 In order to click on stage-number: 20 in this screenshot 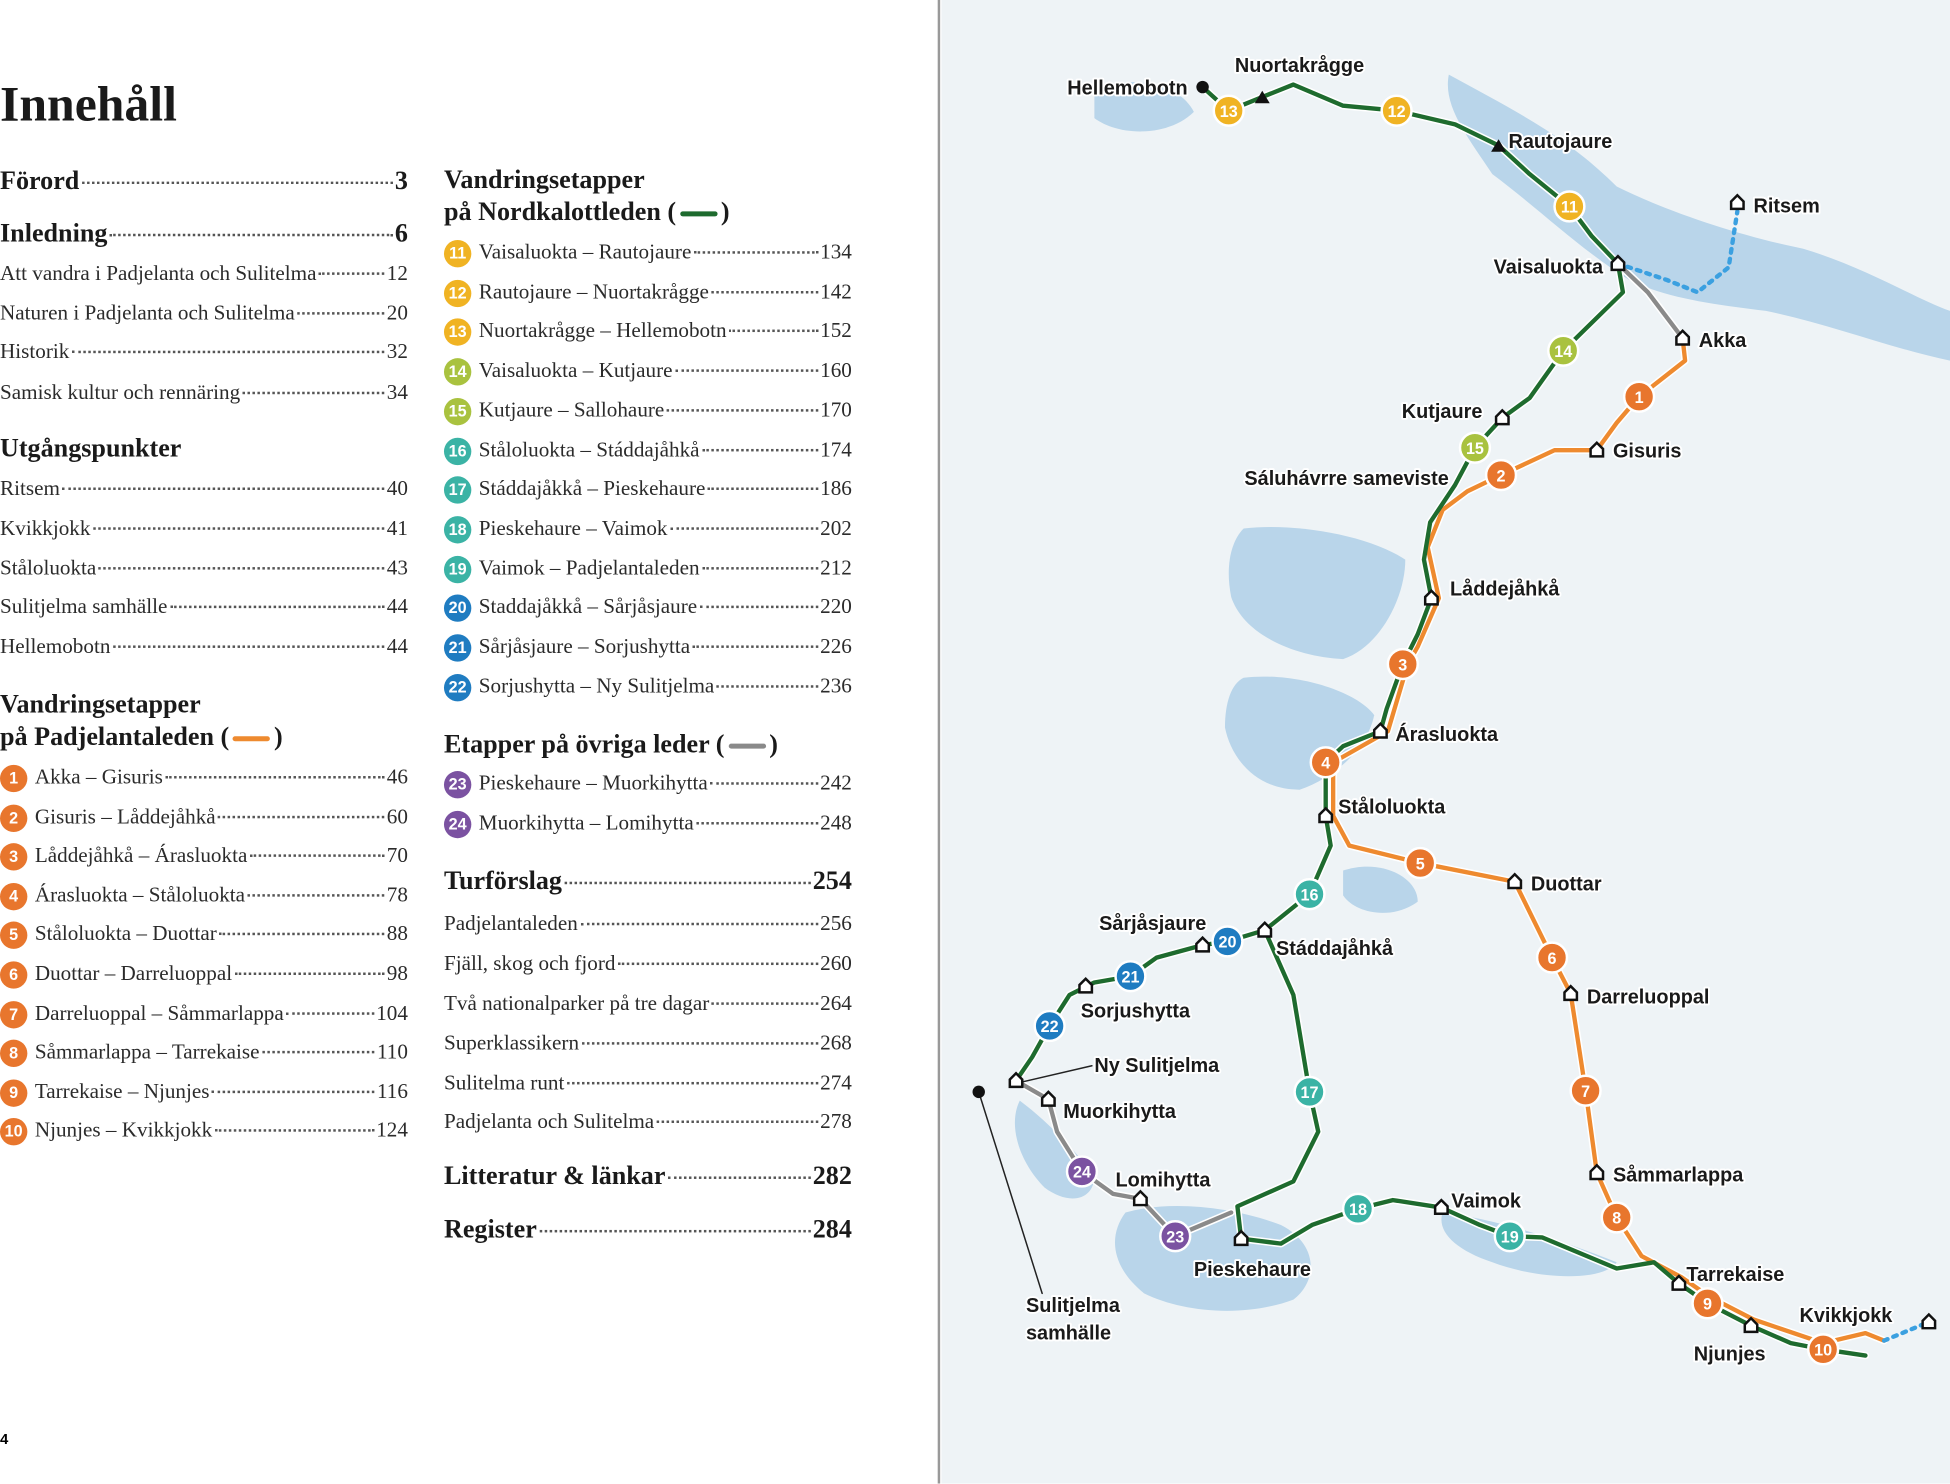, I will do `click(1227, 943)`.